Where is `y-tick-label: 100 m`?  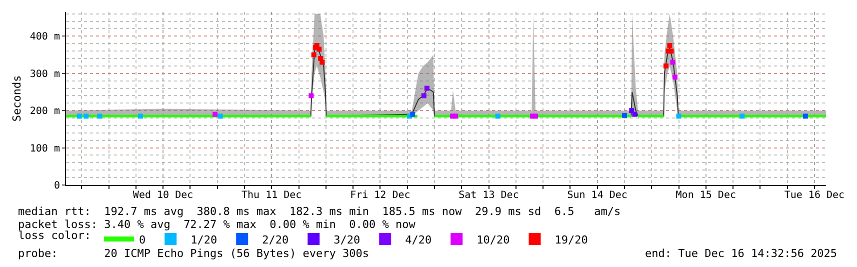
y-tick-label: 100 m is located at coordinates (45, 148).